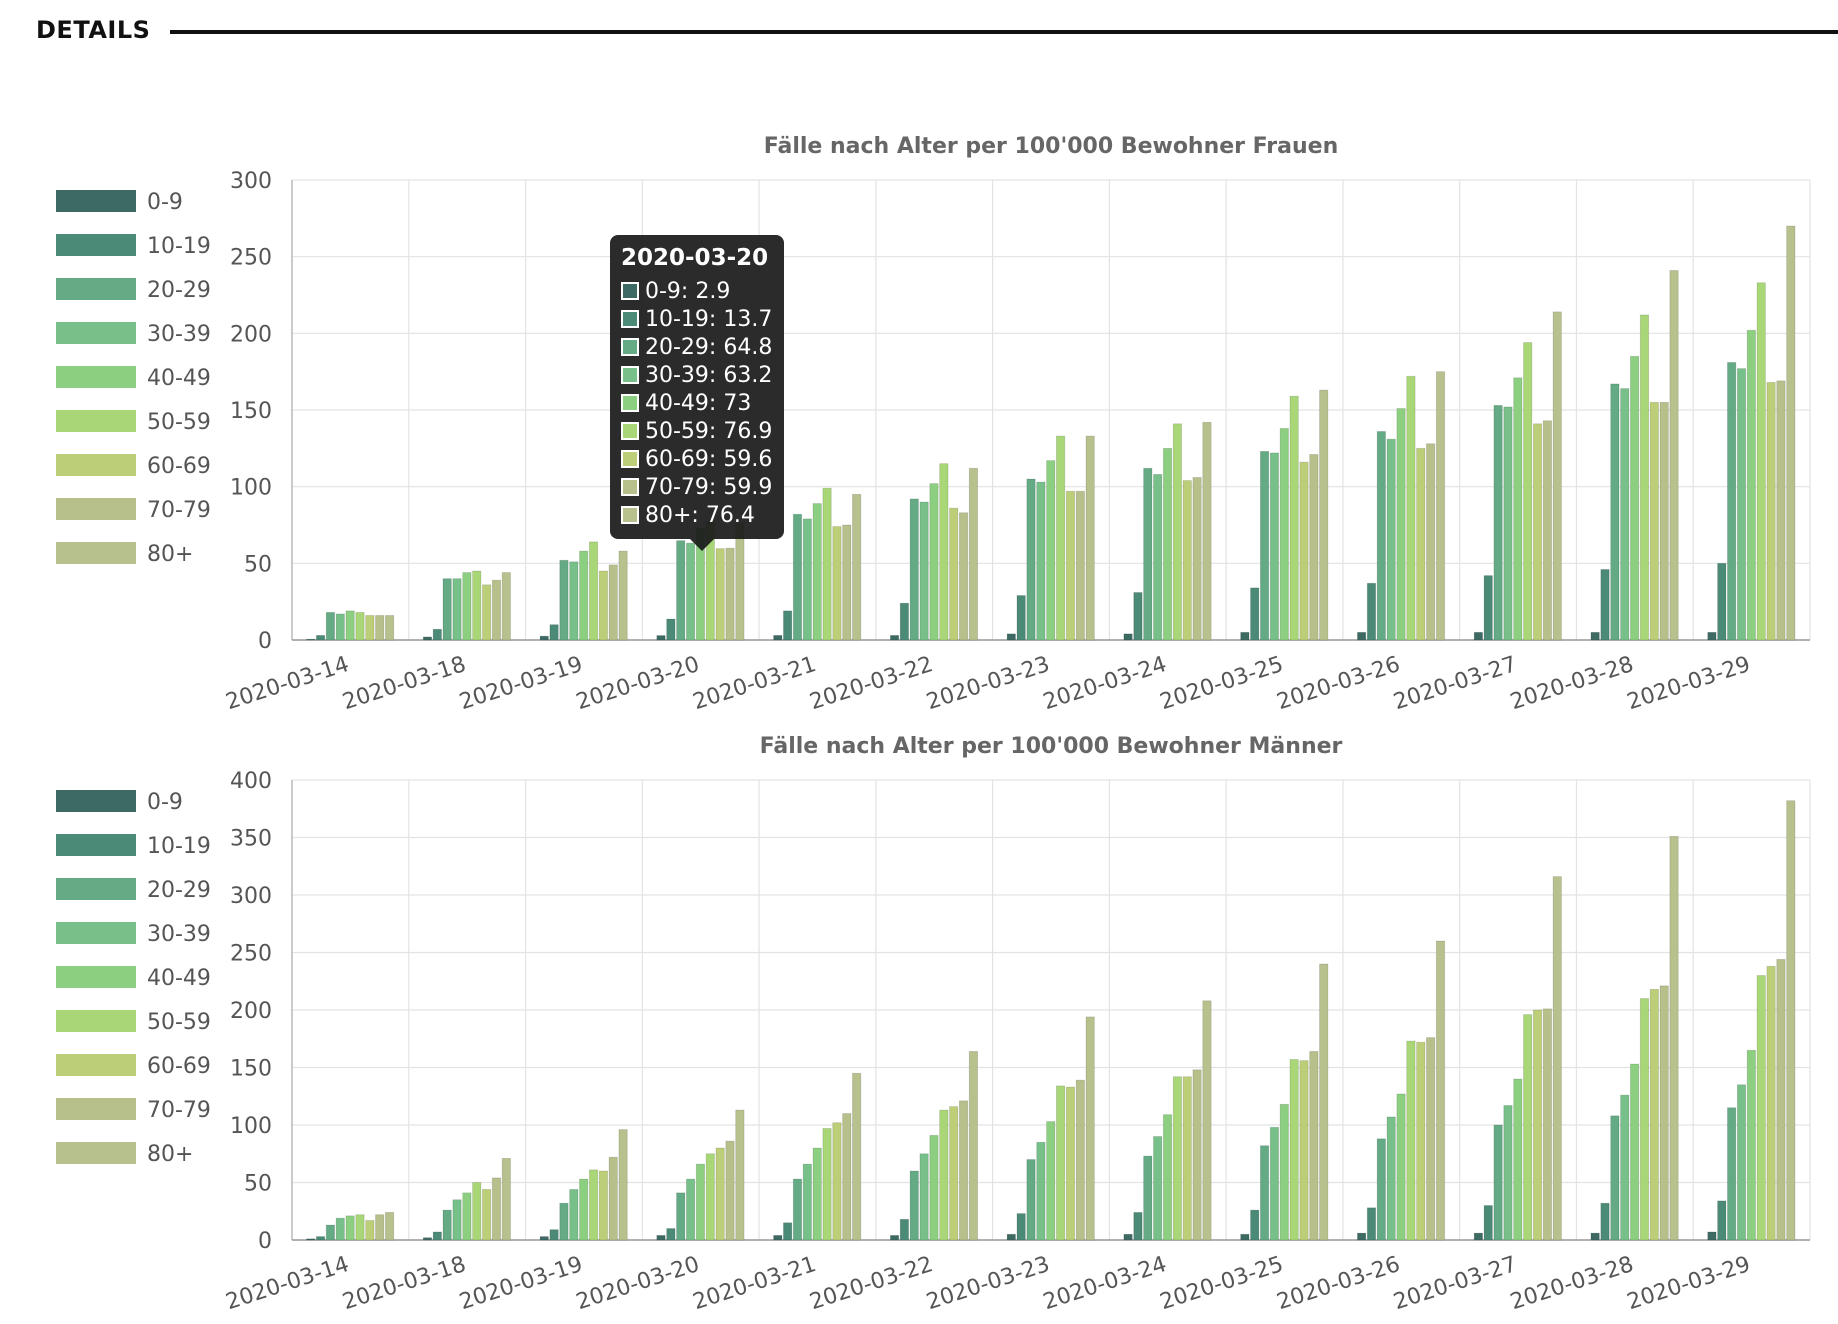  What do you see at coordinates (170, 1154) in the screenshot?
I see `legend-label: 80+` at bounding box center [170, 1154].